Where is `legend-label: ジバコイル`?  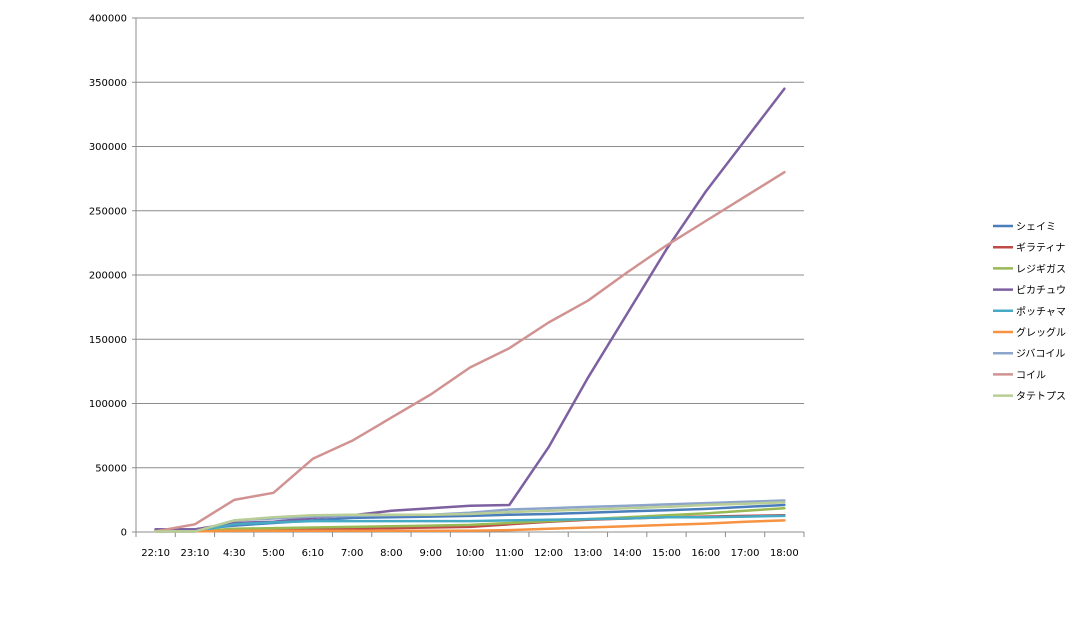 legend-label: ジバコイル is located at coordinates (1040, 354).